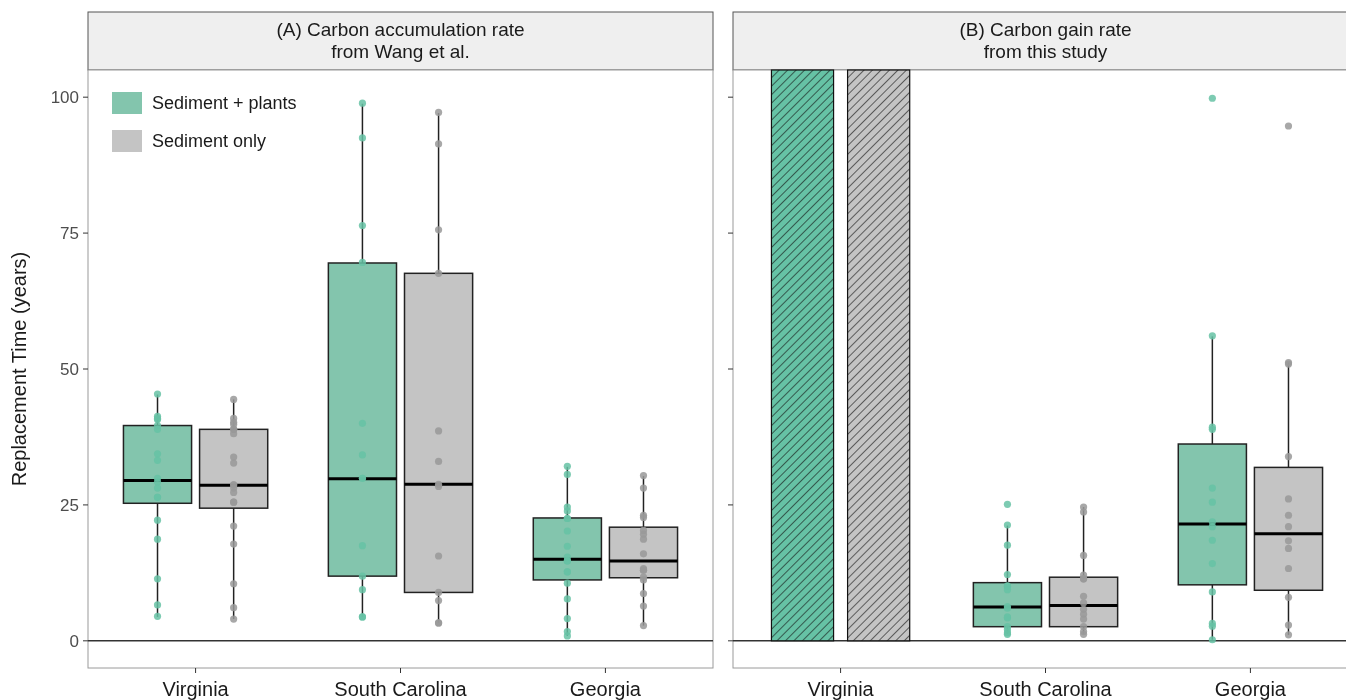  What do you see at coordinates (69, 505) in the screenshot?
I see `y-tick-label: 25` at bounding box center [69, 505].